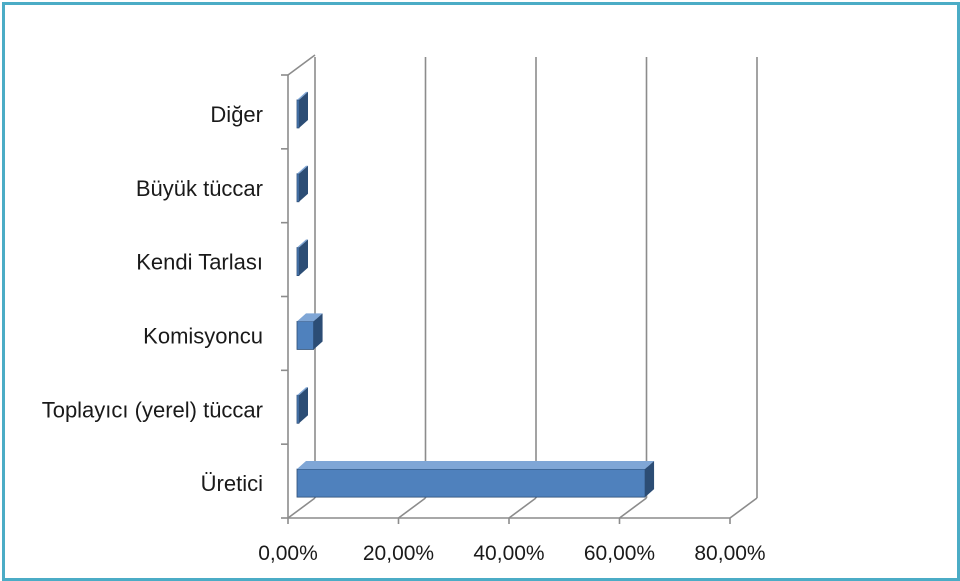 The image size is (960, 581). I want to click on category-label: Toplayıcı (yerel) tüccar, so click(152, 409).